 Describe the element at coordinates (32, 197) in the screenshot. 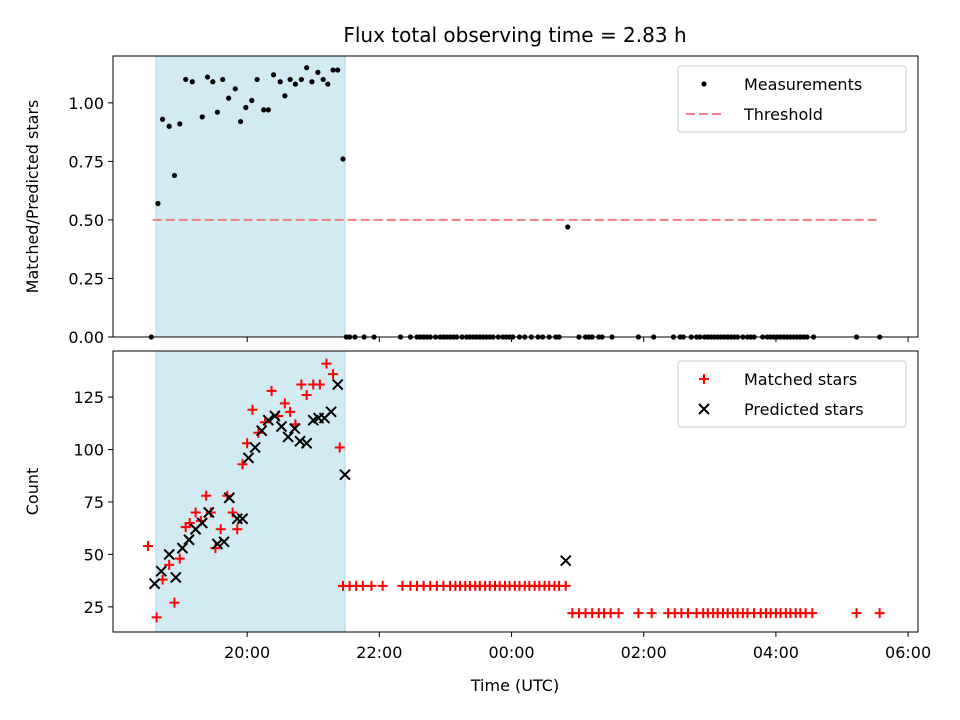

I see `y-axis-label: Matched/Predicted stars` at that location.